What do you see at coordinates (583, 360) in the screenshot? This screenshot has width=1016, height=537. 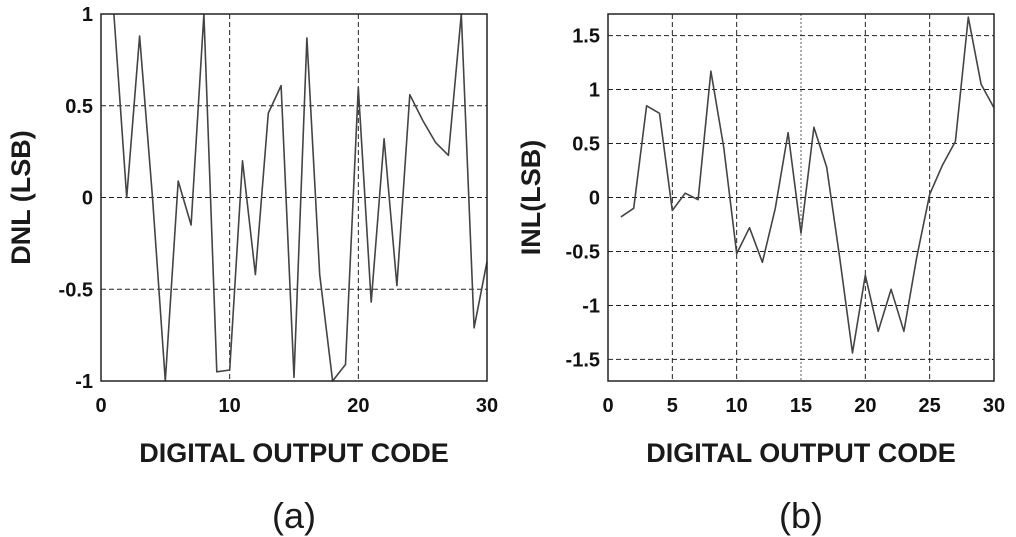 I see `y-tick-label: -1.5` at bounding box center [583, 360].